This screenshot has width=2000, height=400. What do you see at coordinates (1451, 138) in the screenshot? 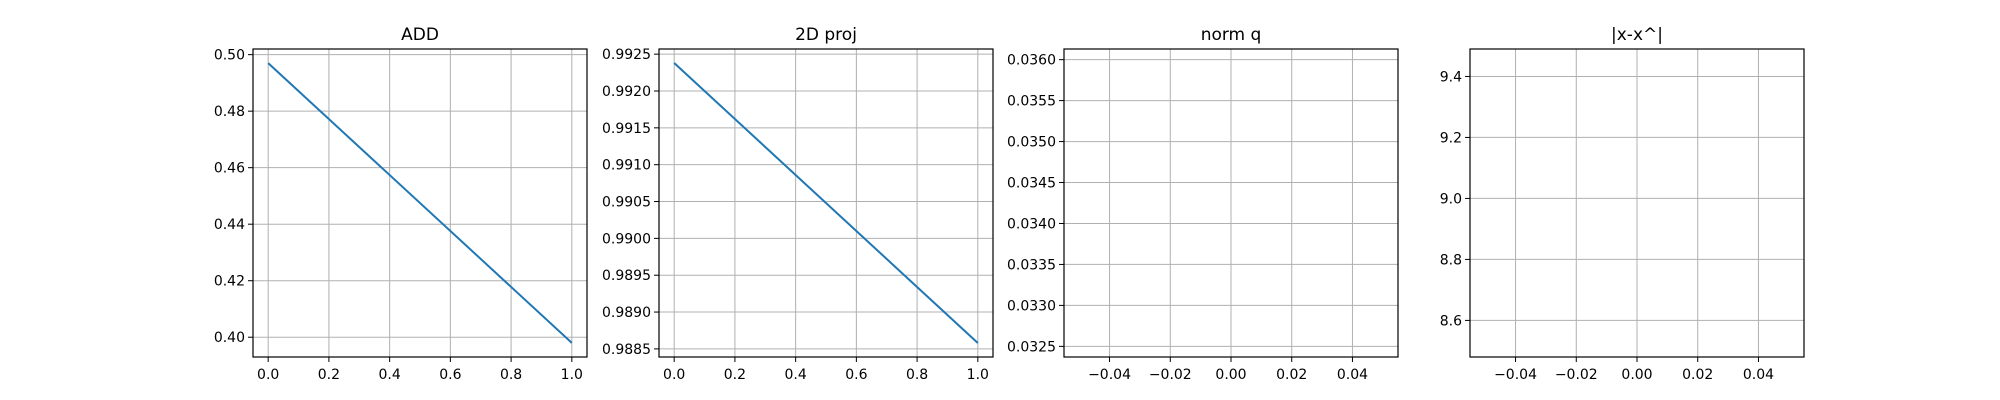
I see `y-tick-label: 9.2` at bounding box center [1451, 138].